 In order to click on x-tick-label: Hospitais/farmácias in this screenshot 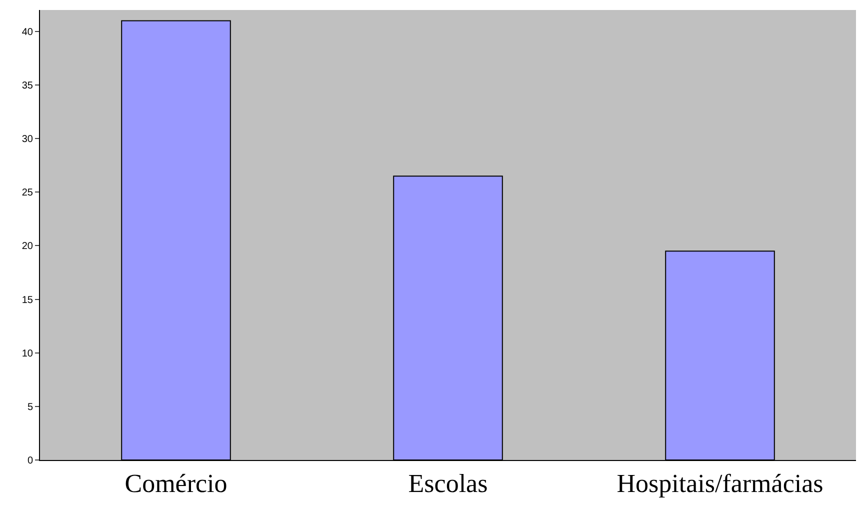, I will do `click(720, 483)`.